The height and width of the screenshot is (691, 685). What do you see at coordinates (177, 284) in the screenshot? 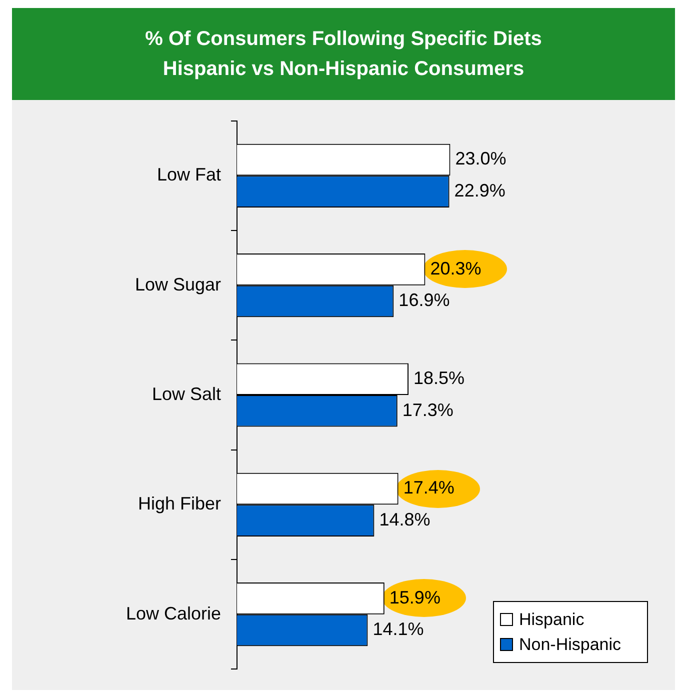
I see `y-tick-label: Low Sugar` at bounding box center [177, 284].